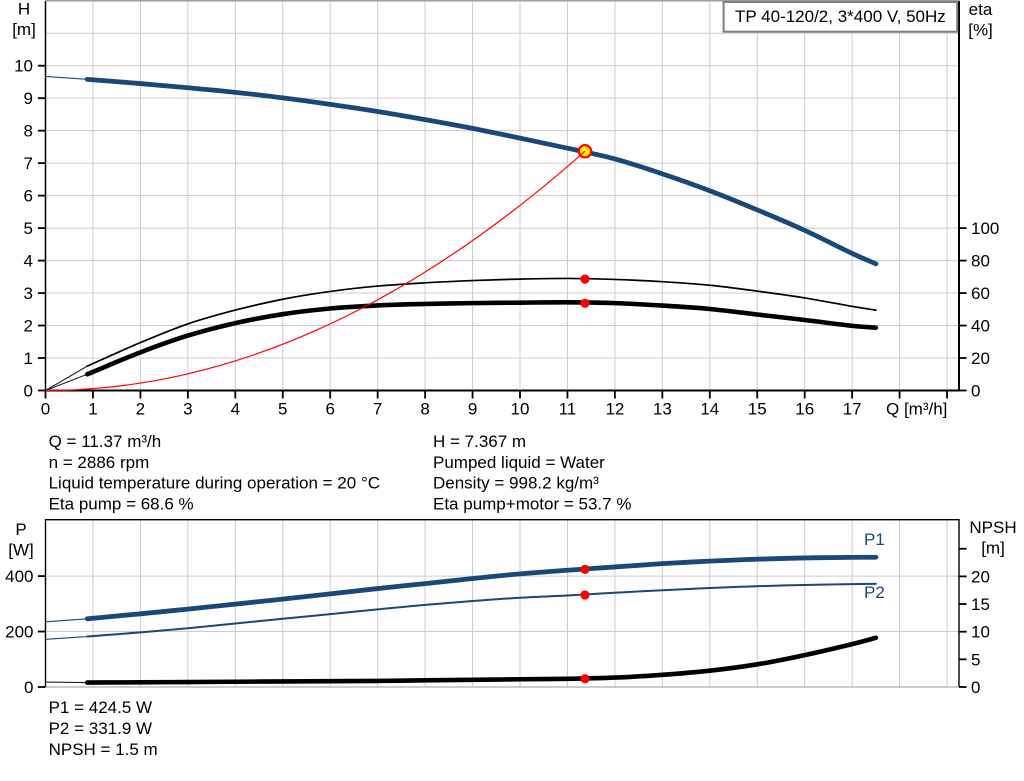 The image size is (1024, 781). Describe the element at coordinates (985, 228) in the screenshot. I see `svg-text: 100` at that location.